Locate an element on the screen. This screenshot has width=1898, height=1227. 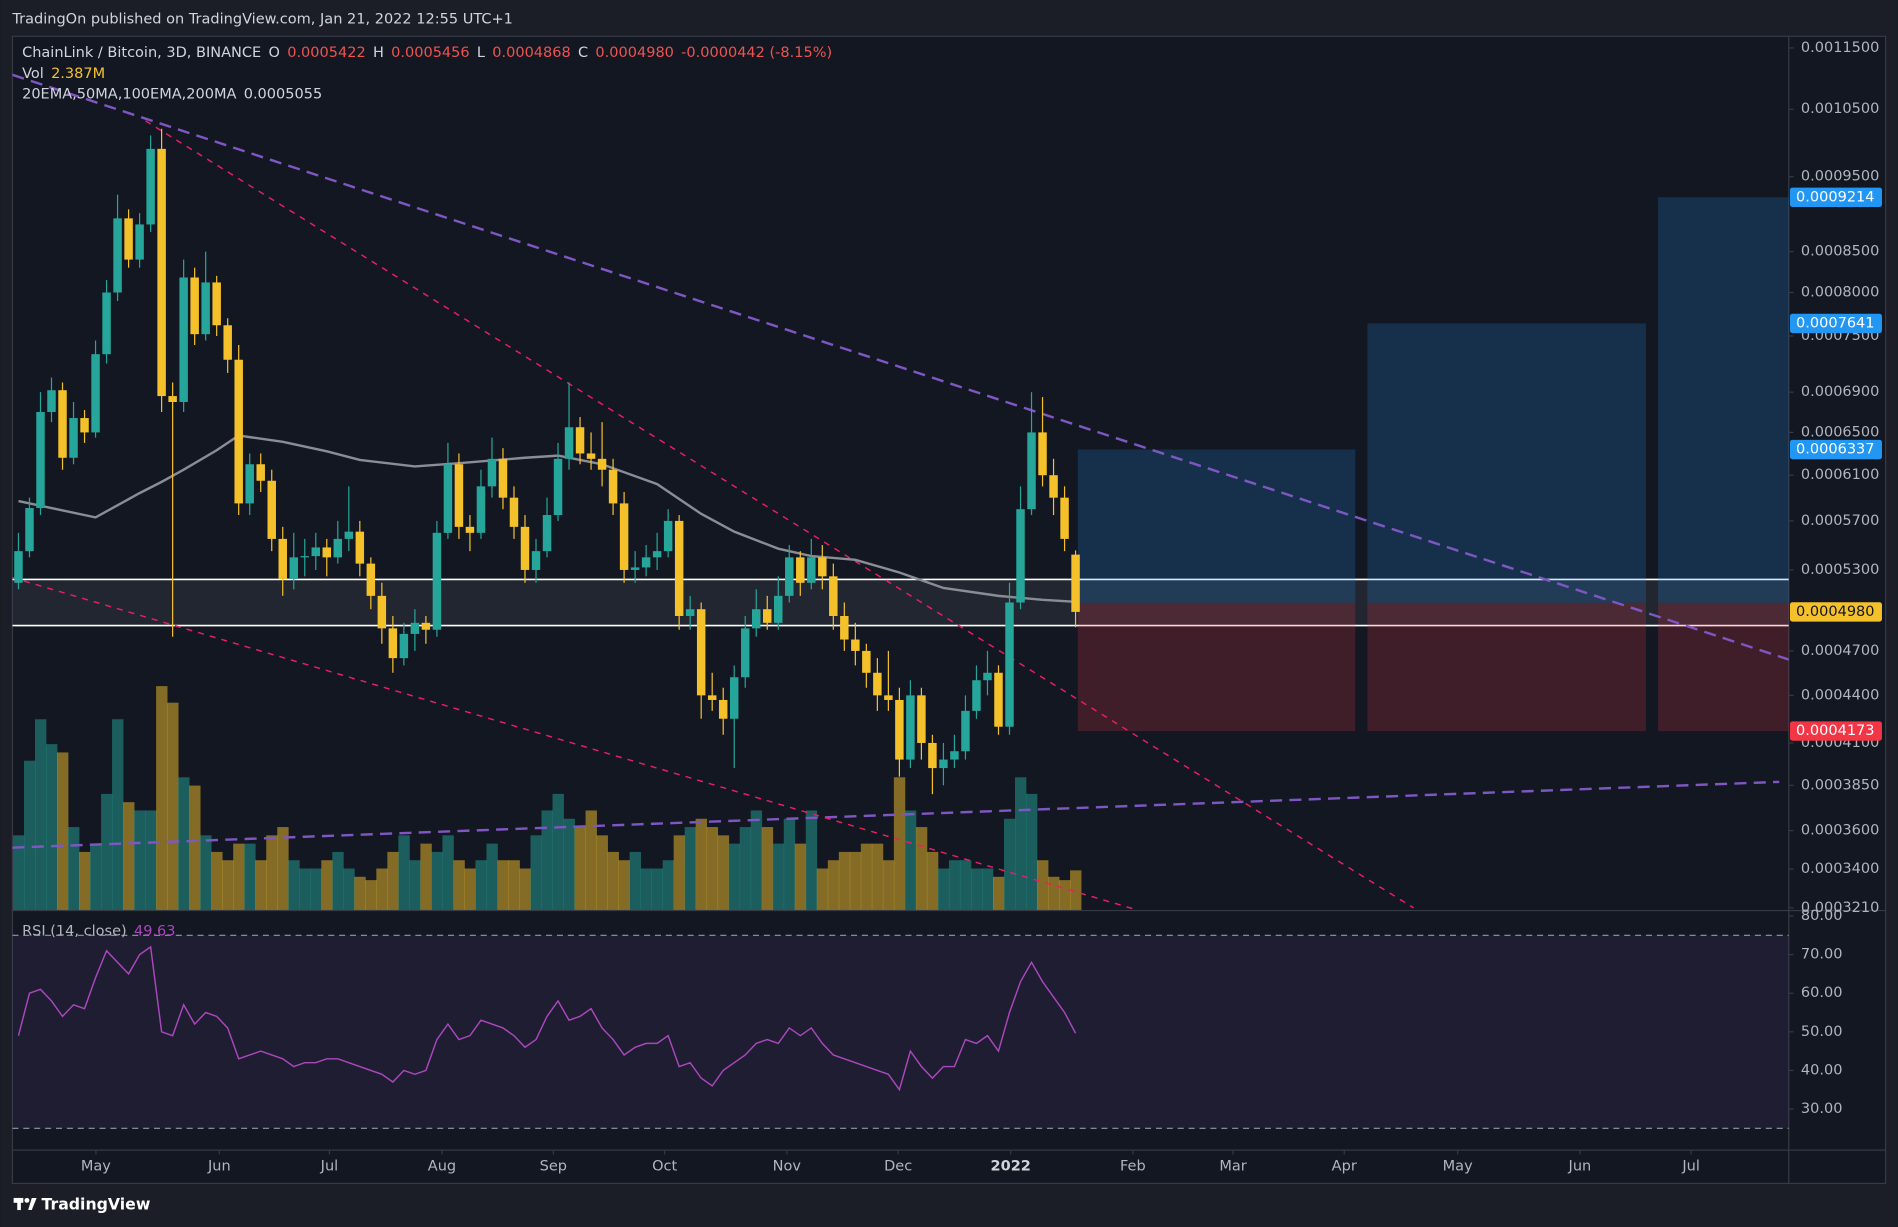
rsi-tick-label: 80.00 is located at coordinates (1822, 916).